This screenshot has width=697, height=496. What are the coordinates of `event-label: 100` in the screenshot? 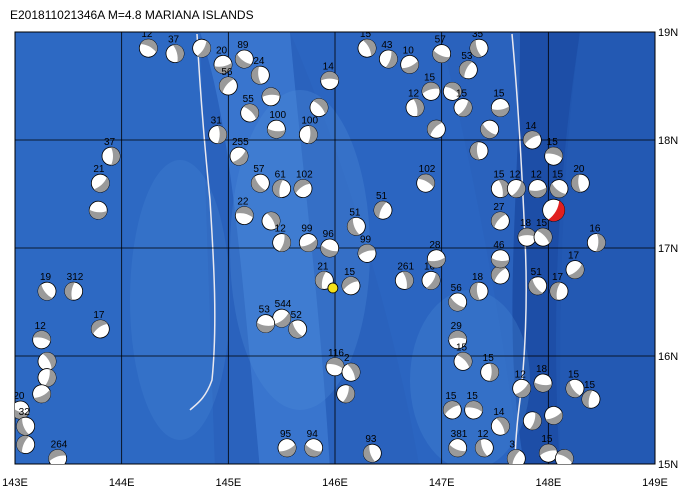 It's located at (277, 115).